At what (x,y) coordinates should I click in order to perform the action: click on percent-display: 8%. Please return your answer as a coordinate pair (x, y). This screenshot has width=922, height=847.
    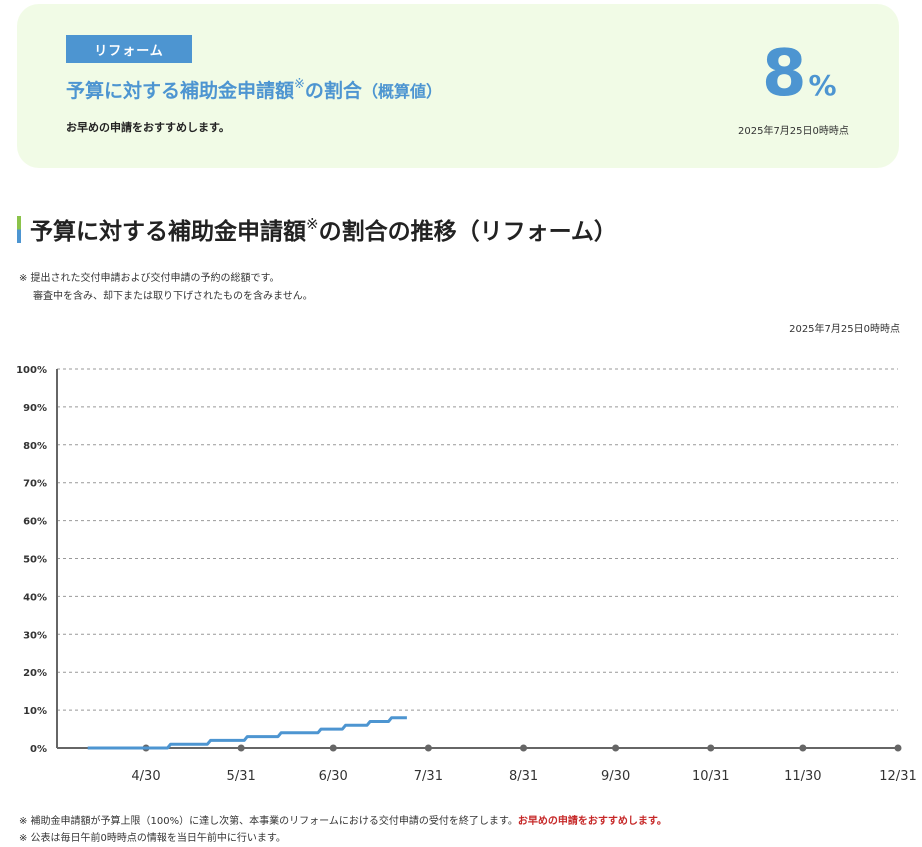
    Looking at the image, I should click on (799, 74).